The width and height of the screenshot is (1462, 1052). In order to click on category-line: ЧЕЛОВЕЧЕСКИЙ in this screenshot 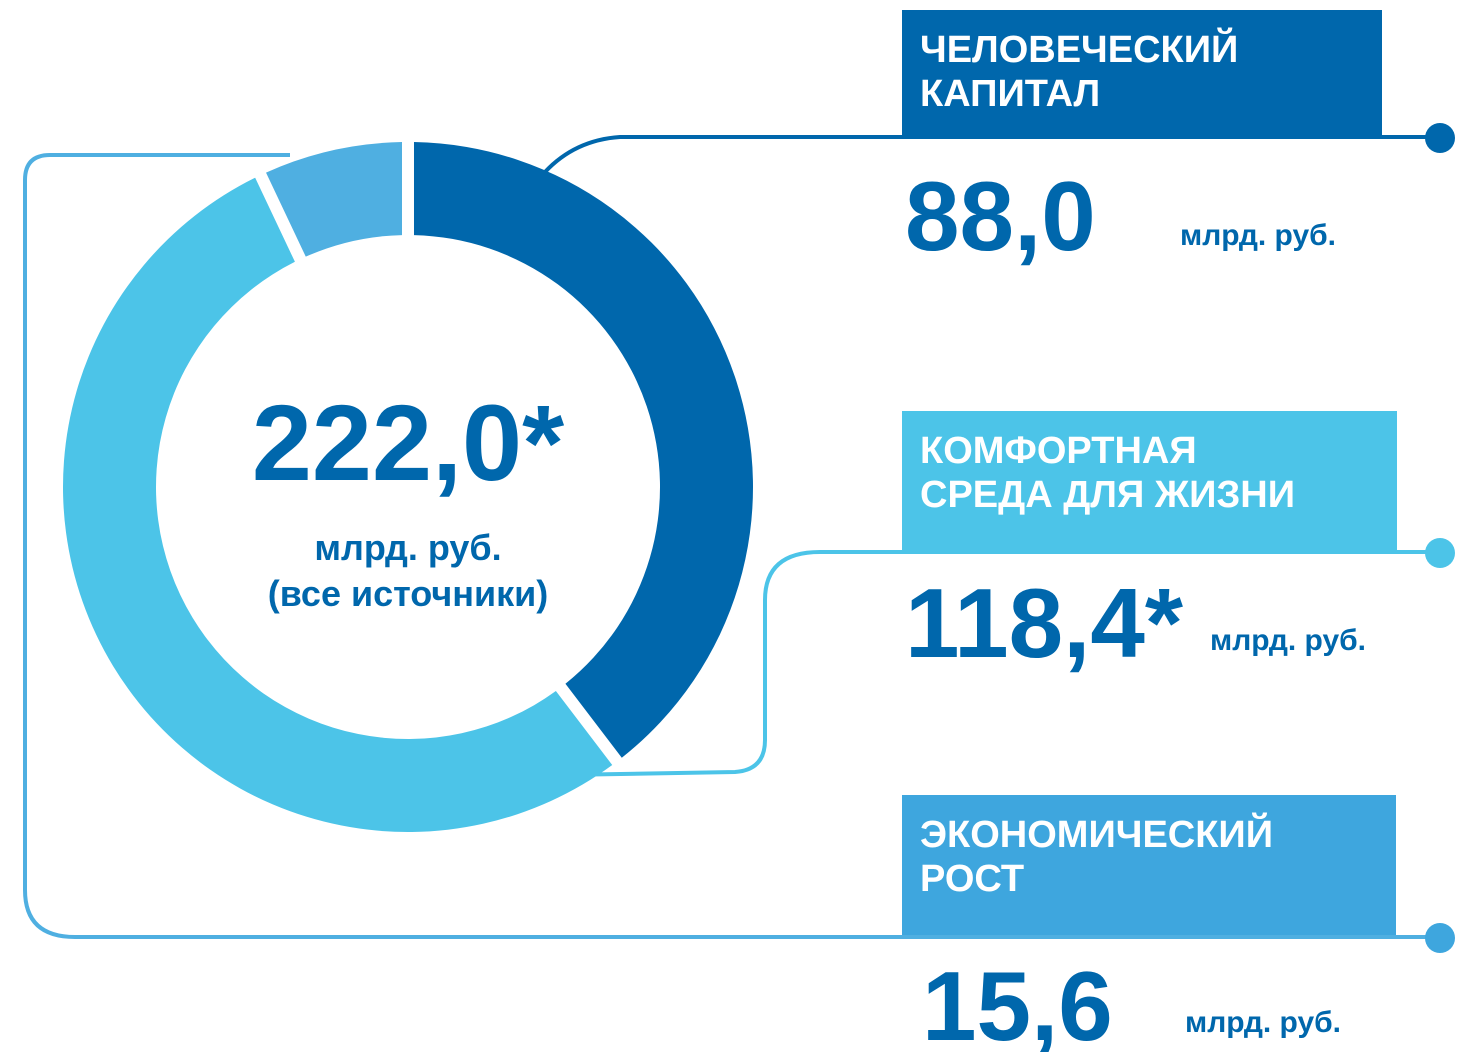, I will do `click(1079, 48)`.